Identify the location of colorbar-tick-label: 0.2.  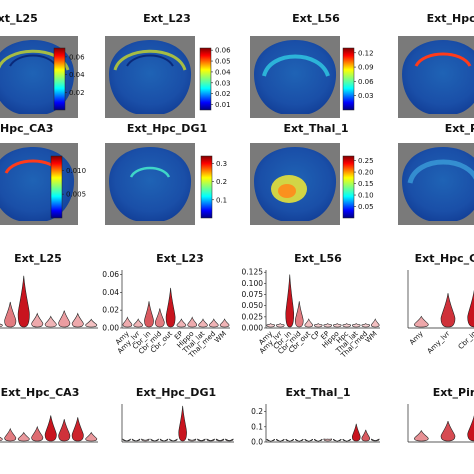
(221, 182).